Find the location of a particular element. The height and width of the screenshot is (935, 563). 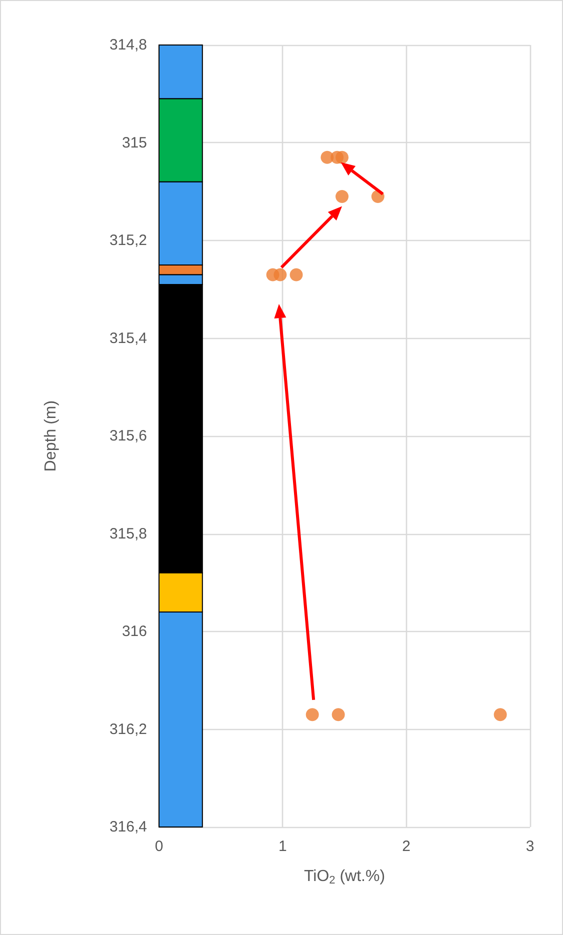

x-tick-label: 3 is located at coordinates (530, 846).